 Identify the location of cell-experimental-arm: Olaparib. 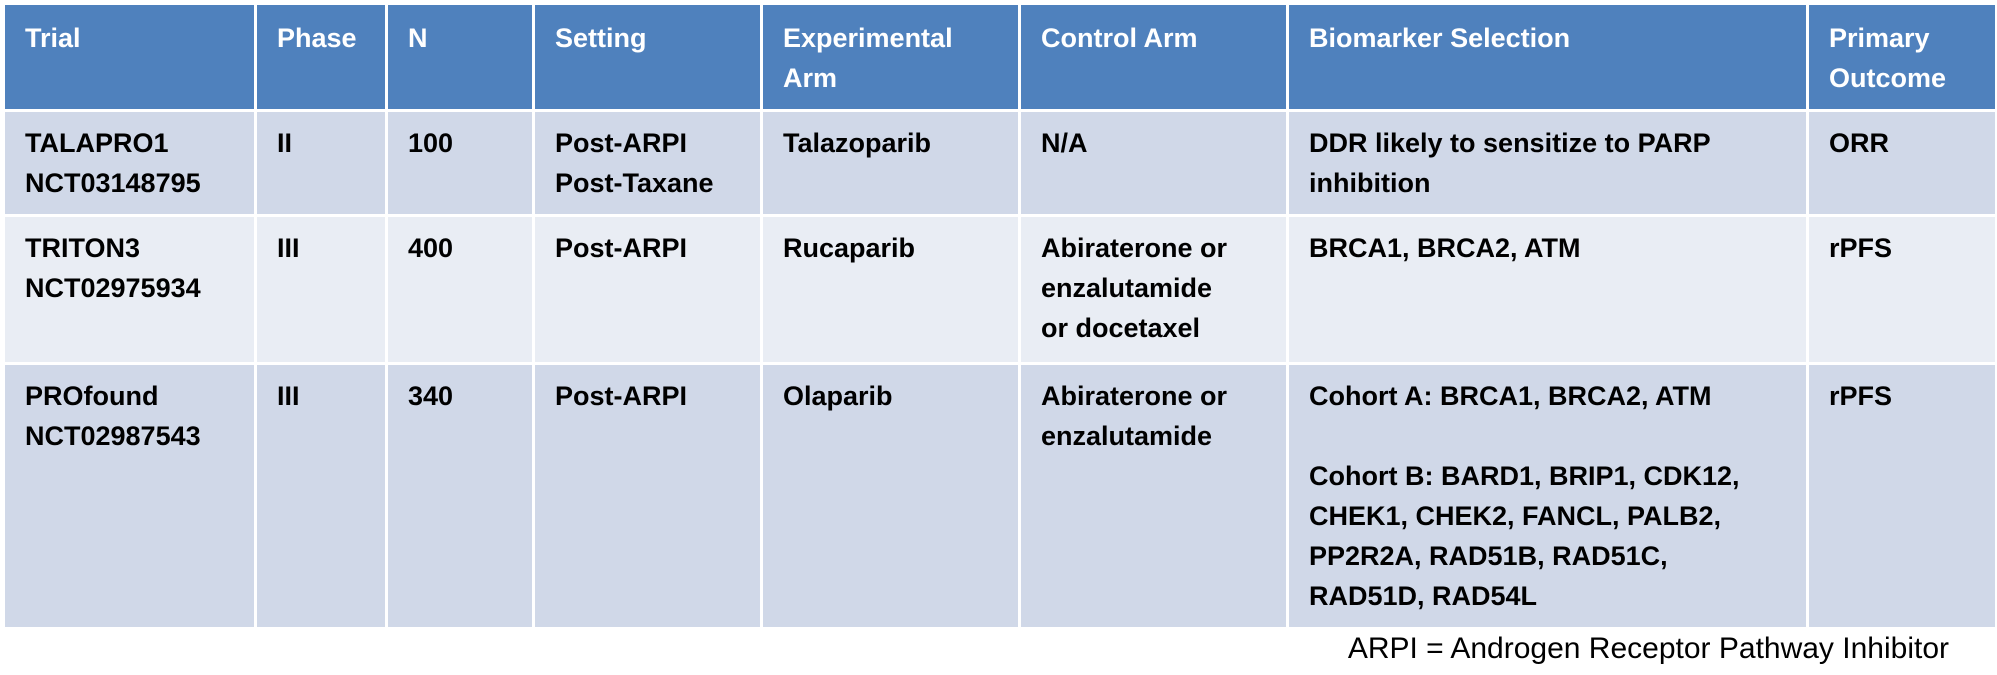
(890, 496).